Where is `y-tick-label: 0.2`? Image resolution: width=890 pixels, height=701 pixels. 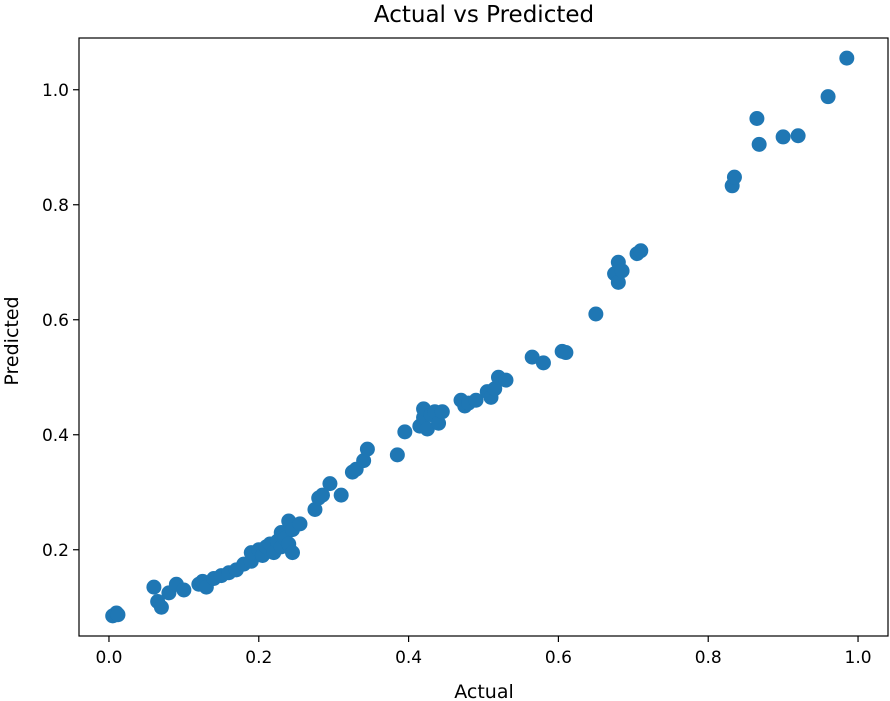 y-tick-label: 0.2 is located at coordinates (55, 551).